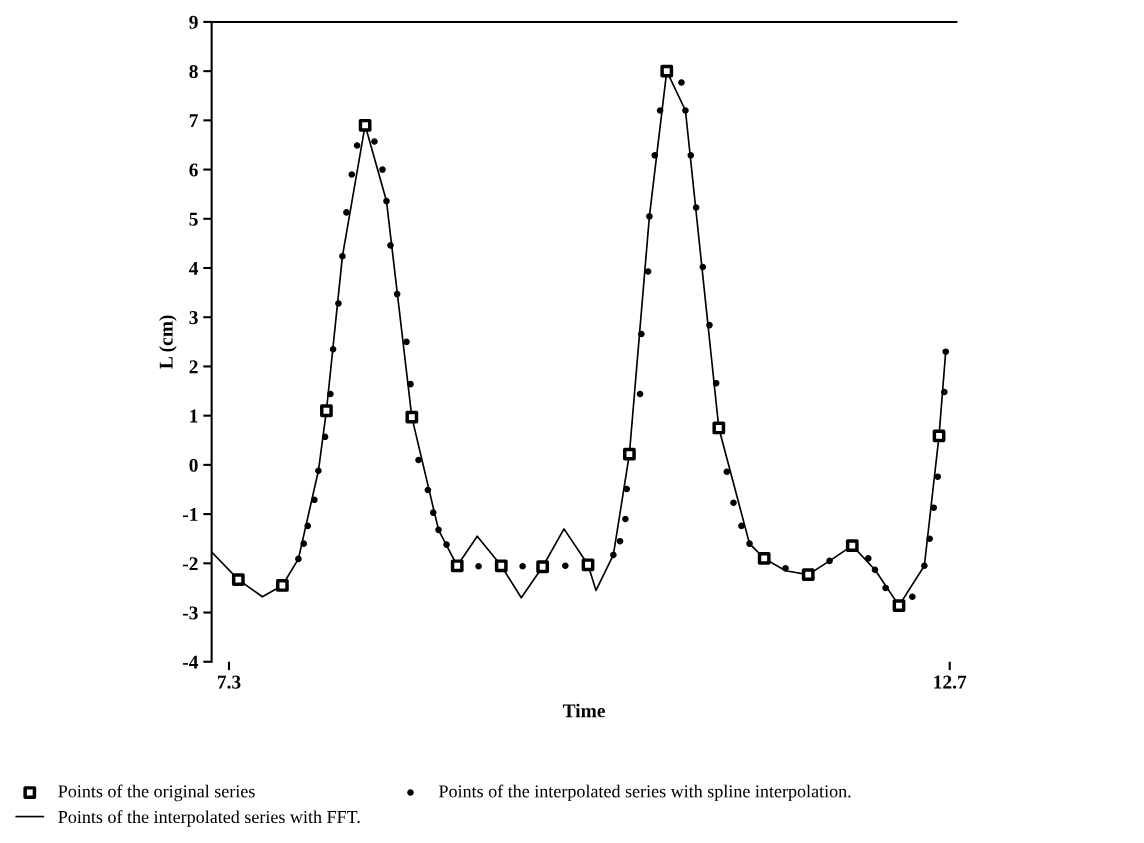  Describe the element at coordinates (645, 793) in the screenshot. I see `legend-label: Points of the interpolated series with spline interpolation.` at that location.